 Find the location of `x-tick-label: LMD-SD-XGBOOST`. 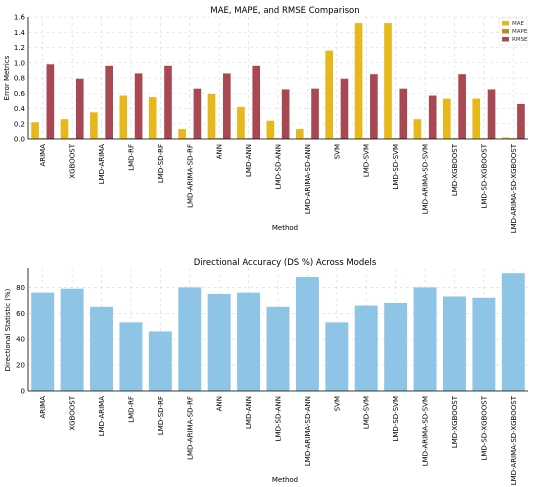

x-tick-label: LMD-SD-XGBOOST is located at coordinates (484, 175).